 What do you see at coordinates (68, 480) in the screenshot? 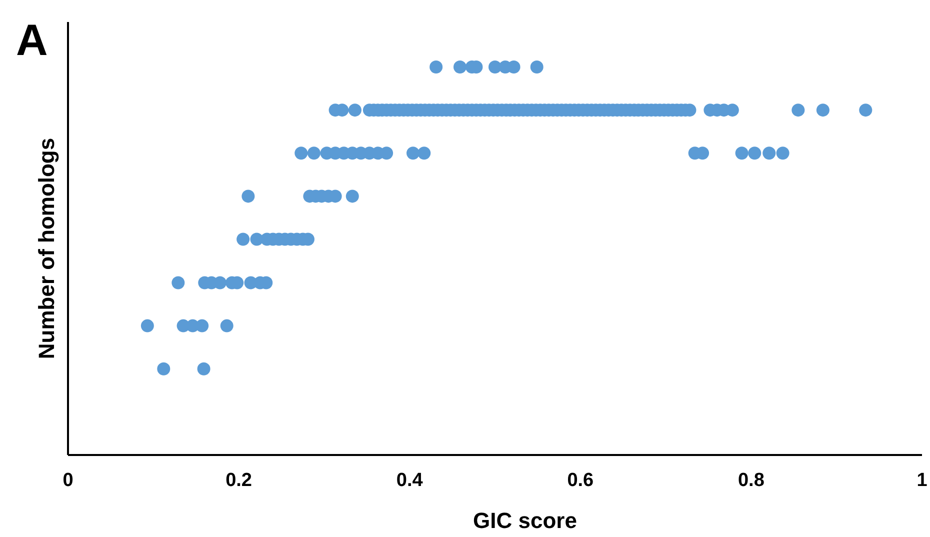
I see `x-tick-label: 0` at bounding box center [68, 480].